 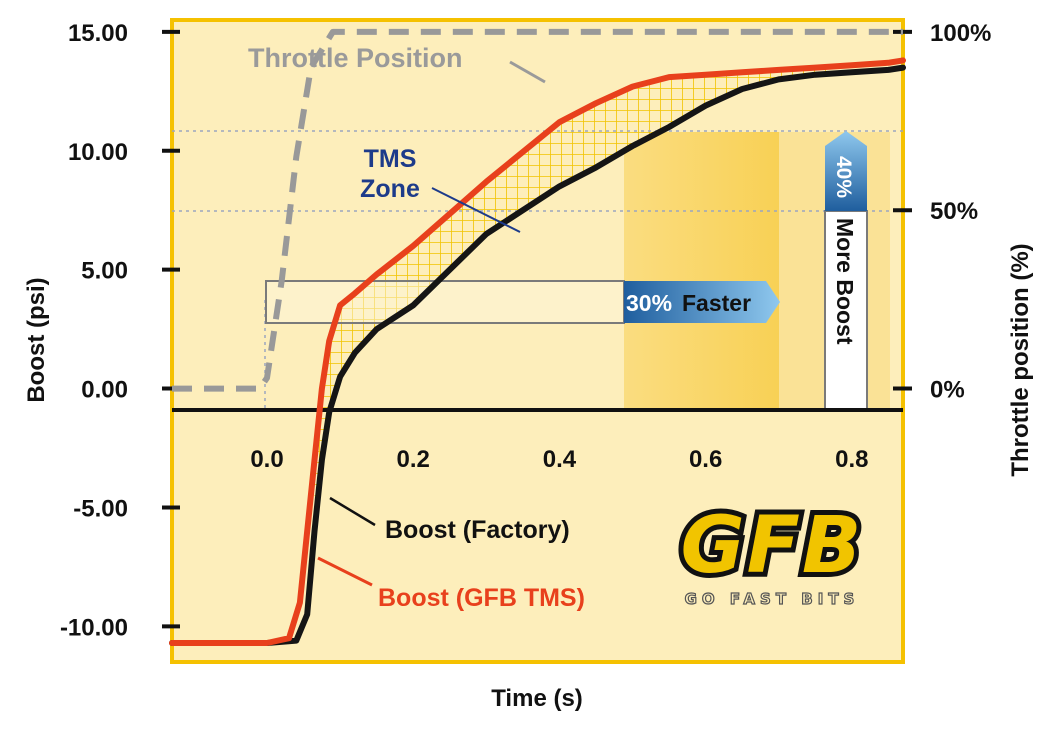 I want to click on y-tick-label: 15.00, so click(x=98, y=33).